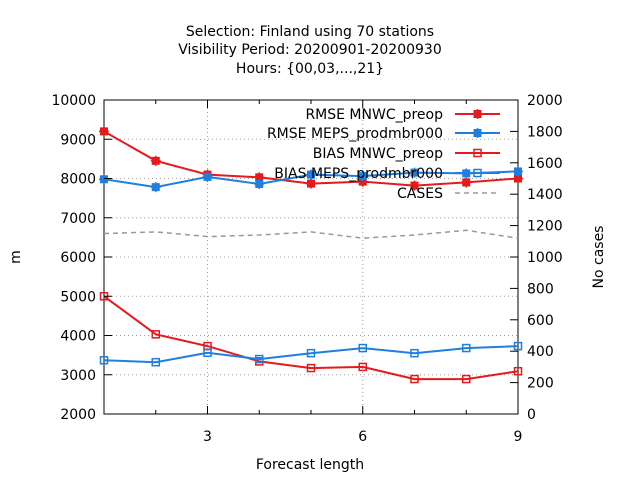 This screenshot has width=640, height=480. I want to click on series-rmse-mnwc-preop, so click(311, 158).